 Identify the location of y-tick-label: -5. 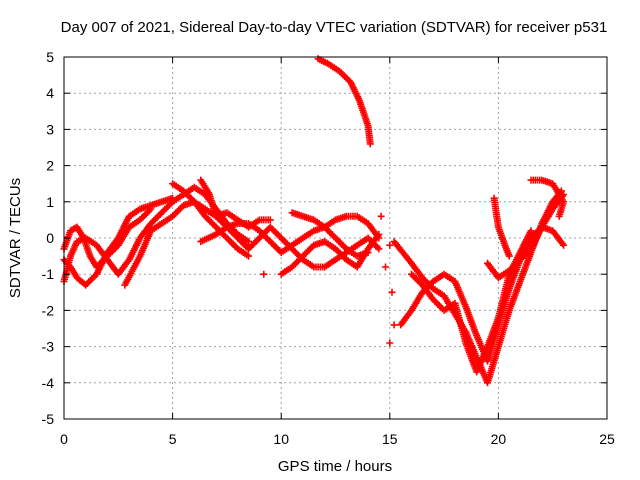
(48, 419).